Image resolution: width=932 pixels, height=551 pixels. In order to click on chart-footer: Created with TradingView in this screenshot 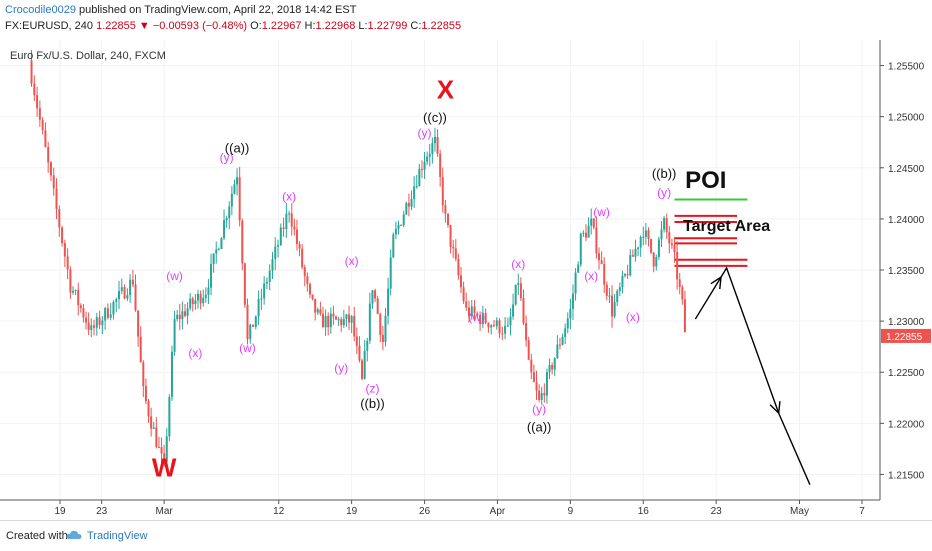, I will do `click(466, 535)`.